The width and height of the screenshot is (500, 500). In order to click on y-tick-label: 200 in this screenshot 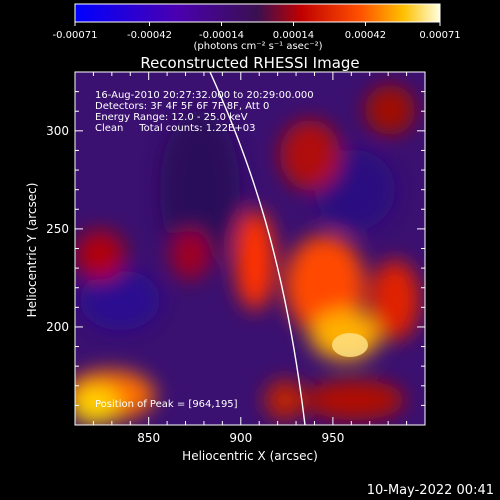, I will do `click(57, 327)`.